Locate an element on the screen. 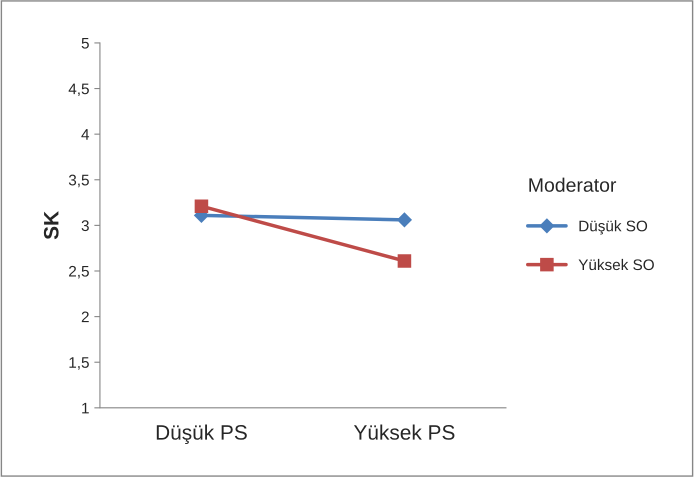  y-tick-label: 1 is located at coordinates (85, 408).